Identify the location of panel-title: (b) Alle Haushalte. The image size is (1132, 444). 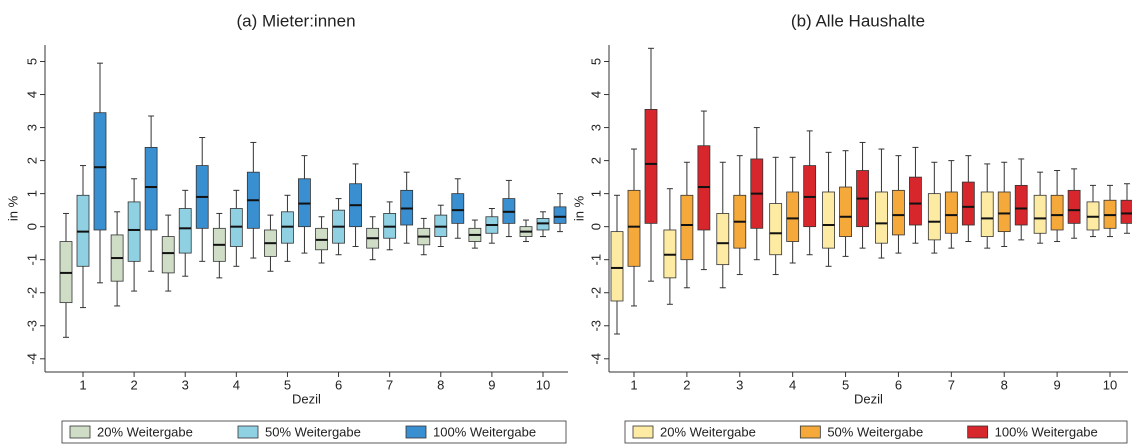
(858, 20).